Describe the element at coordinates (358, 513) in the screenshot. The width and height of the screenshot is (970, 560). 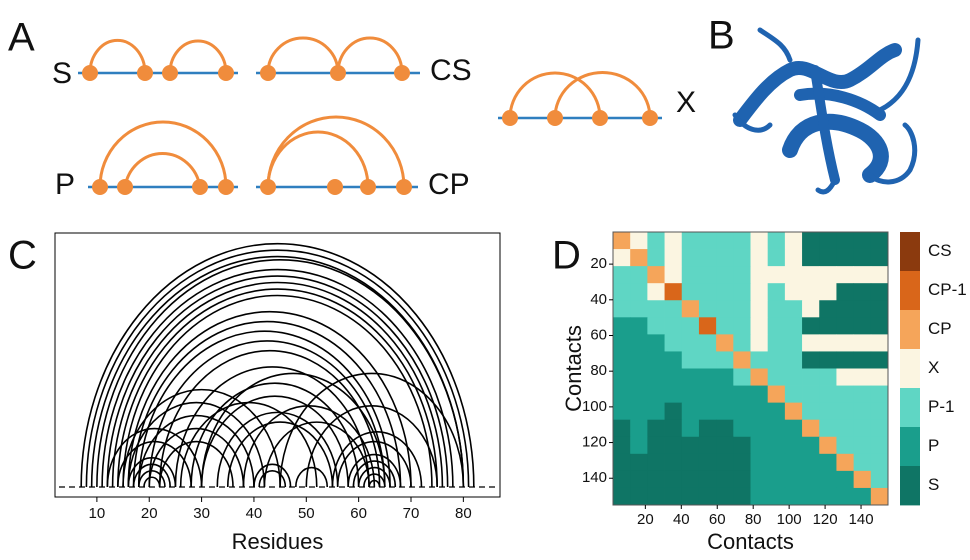
I see `x-tick-label: 60` at that location.